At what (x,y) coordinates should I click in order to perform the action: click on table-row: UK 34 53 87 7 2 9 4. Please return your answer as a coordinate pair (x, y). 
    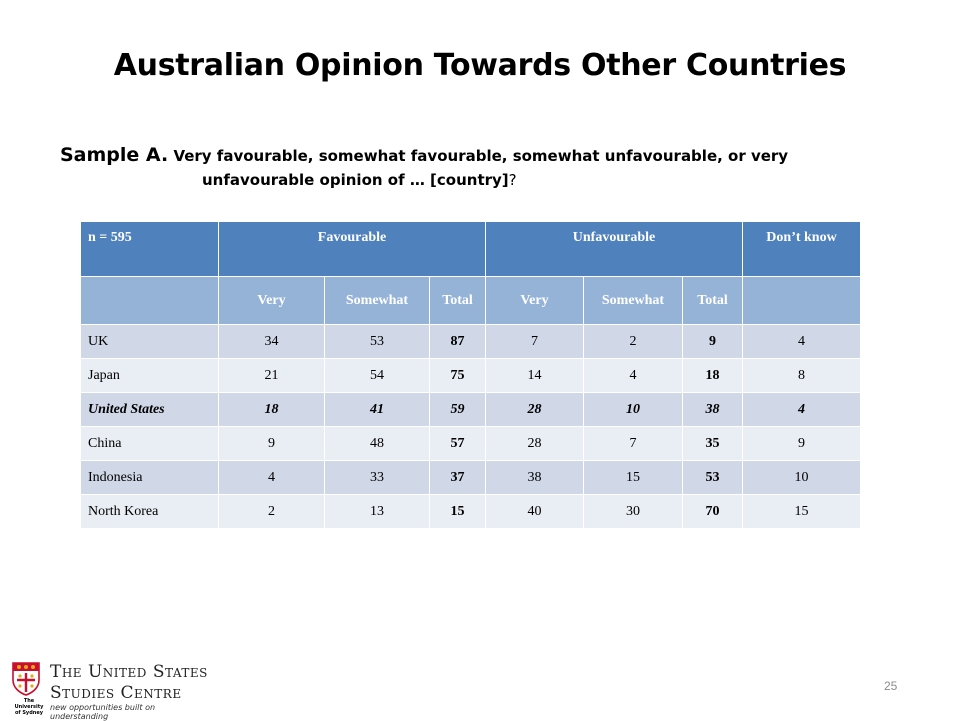
    Looking at the image, I should click on (470, 341).